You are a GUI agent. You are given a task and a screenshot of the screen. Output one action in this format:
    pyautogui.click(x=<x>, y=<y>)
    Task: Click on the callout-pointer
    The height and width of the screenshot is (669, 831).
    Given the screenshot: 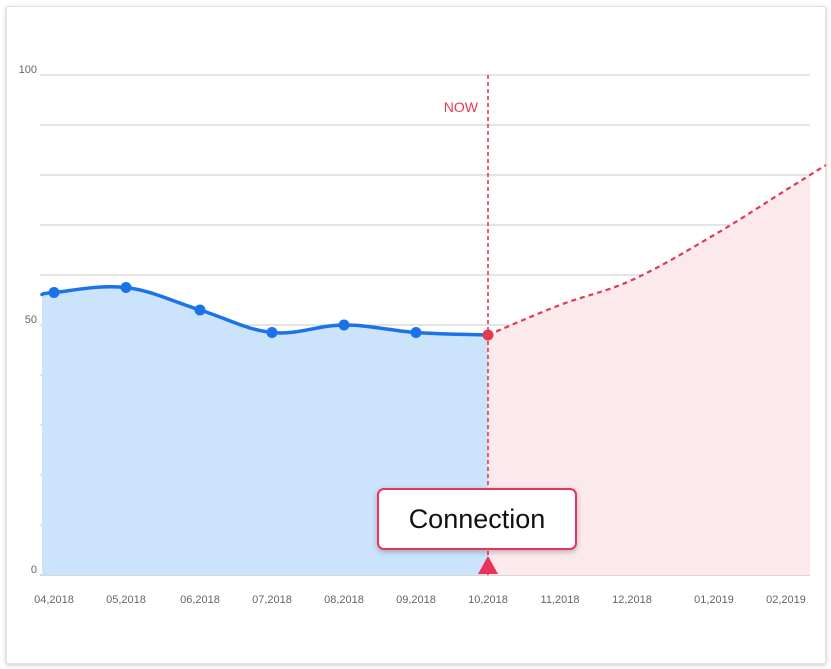 What is the action you would take?
    pyautogui.click(x=488, y=565)
    